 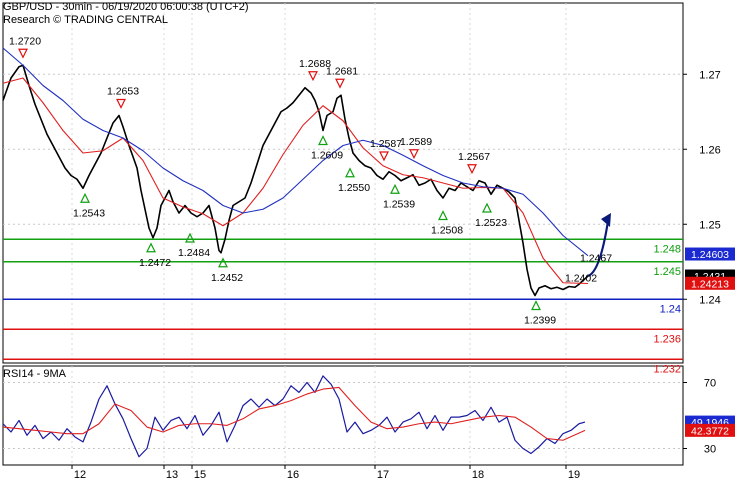 I want to click on low-label: 1.2472, so click(x=155, y=263).